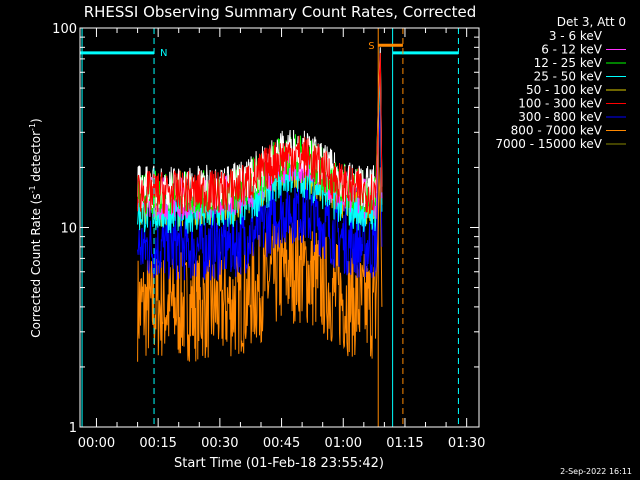 Image resolution: width=640 pixels, height=480 pixels. What do you see at coordinates (36, 158) in the screenshot?
I see `y-axis-label-part: detector` at bounding box center [36, 158].